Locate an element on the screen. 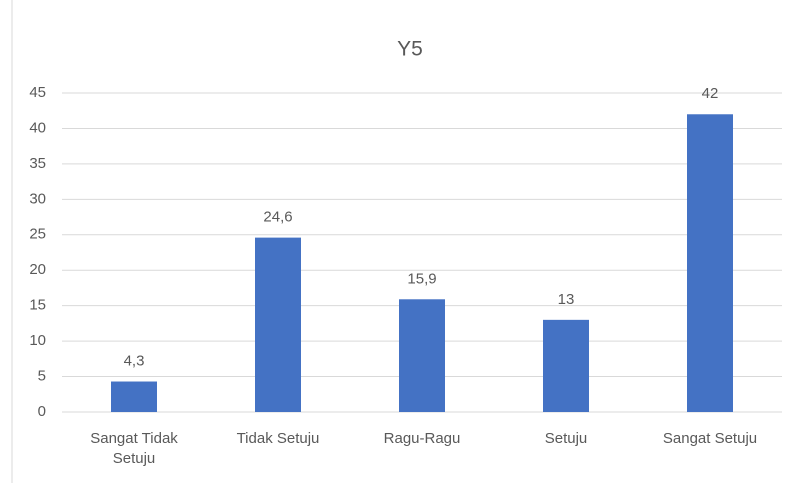 The height and width of the screenshot is (483, 794). x-tick-label: Sangat Setuju is located at coordinates (710, 438).